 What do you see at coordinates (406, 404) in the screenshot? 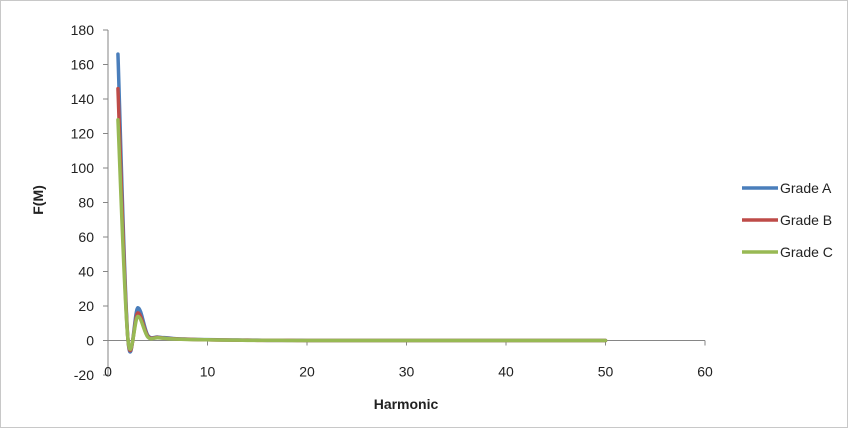
I see `x-axis-title: Harmonic` at bounding box center [406, 404].